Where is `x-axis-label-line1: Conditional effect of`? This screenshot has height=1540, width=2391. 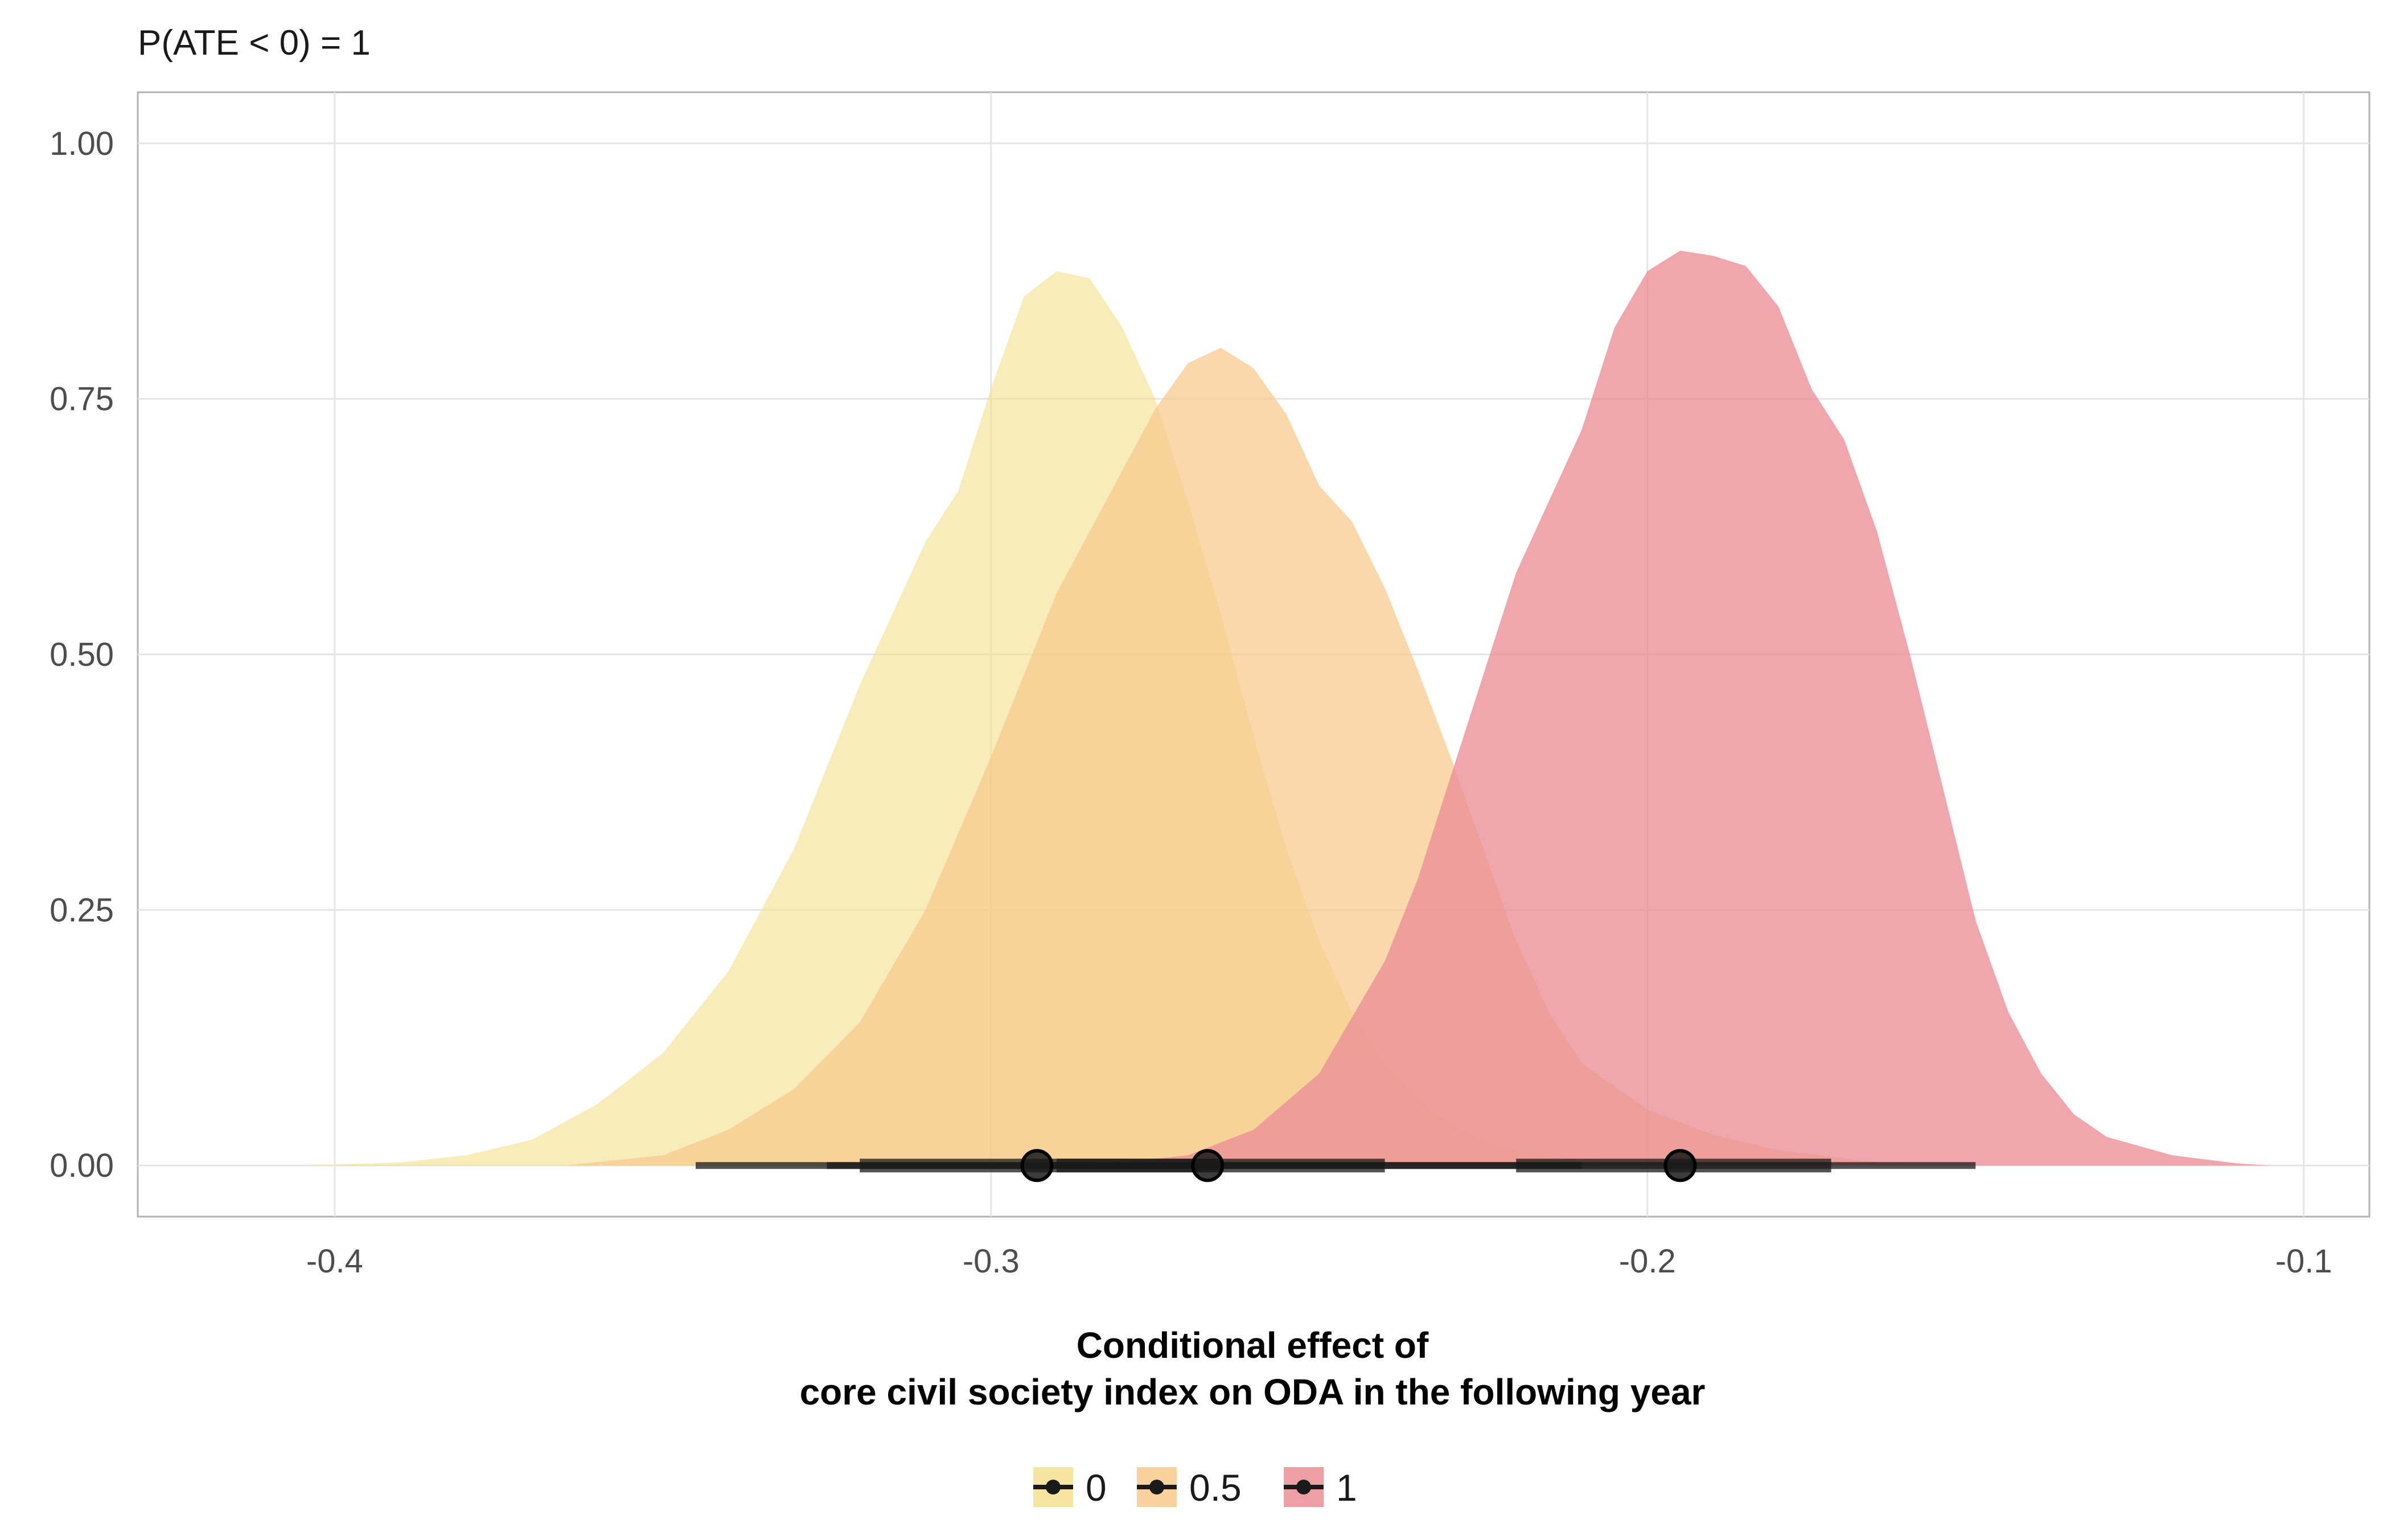 x-axis-label-line1: Conditional effect of is located at coordinates (1253, 1346).